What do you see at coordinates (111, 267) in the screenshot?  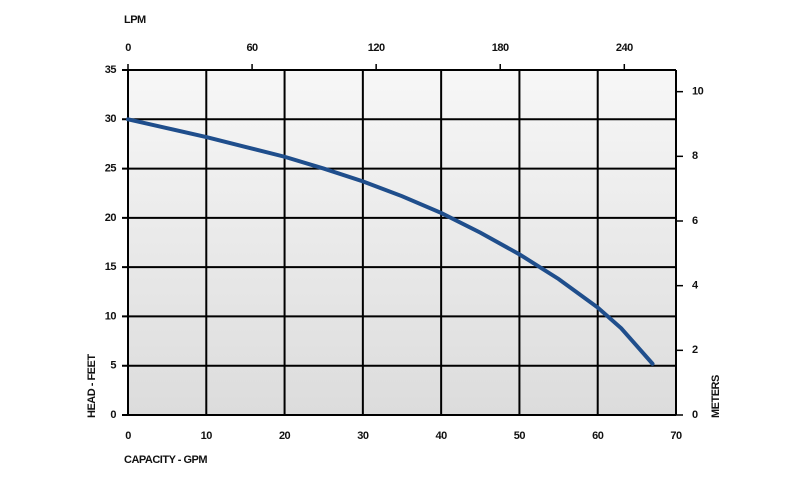 I see `y-tick-label: 15` at bounding box center [111, 267].